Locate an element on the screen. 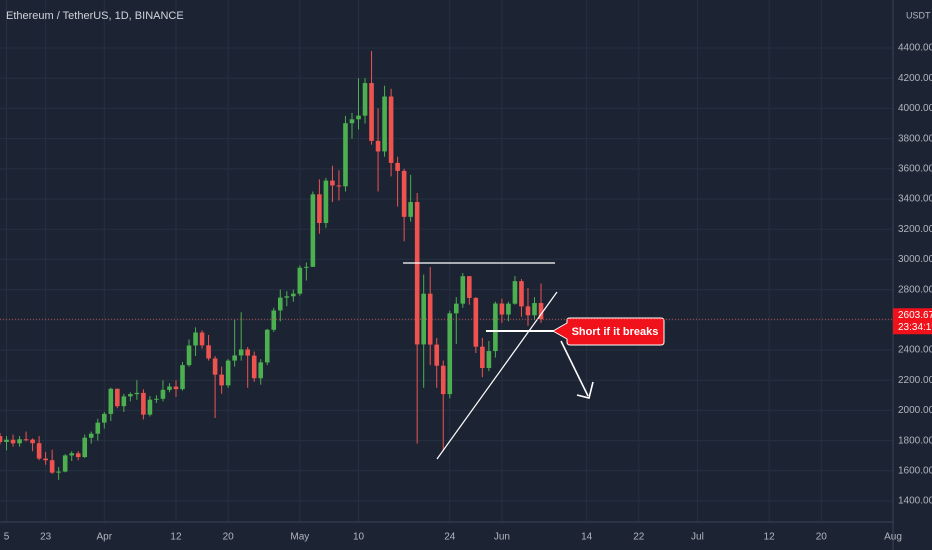  callout-text: Short if it breaks is located at coordinates (615, 332).